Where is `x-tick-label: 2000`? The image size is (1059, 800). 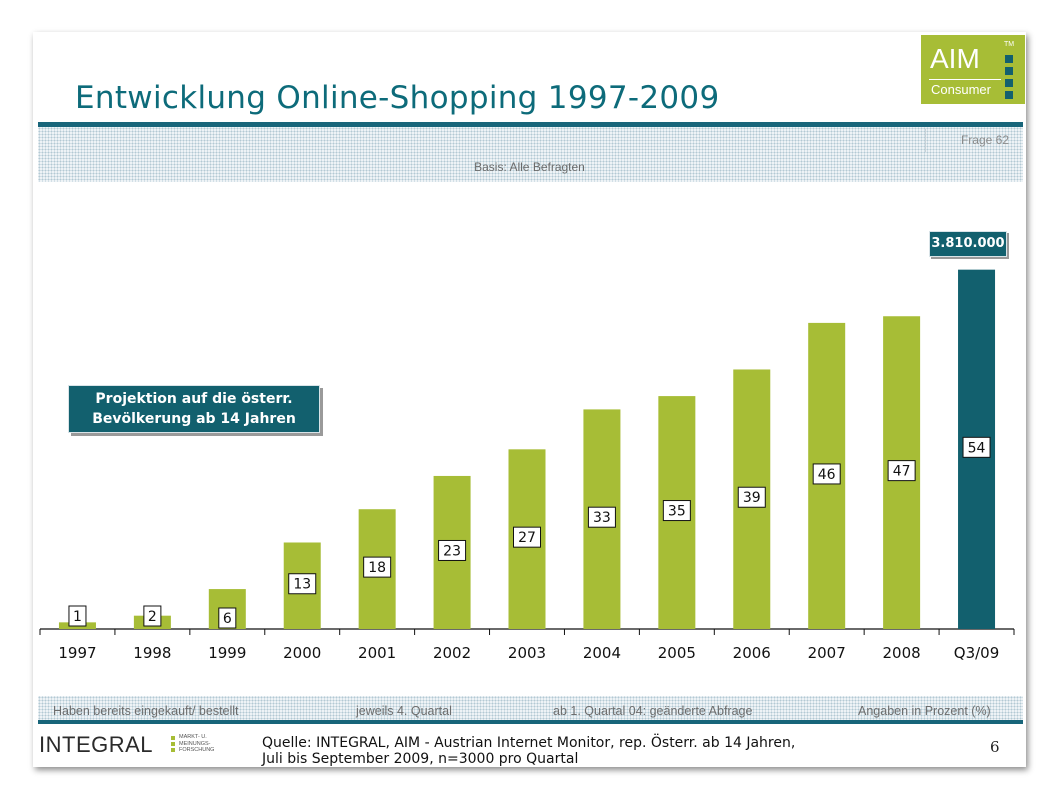
x-tick-label: 2000 is located at coordinates (302, 653).